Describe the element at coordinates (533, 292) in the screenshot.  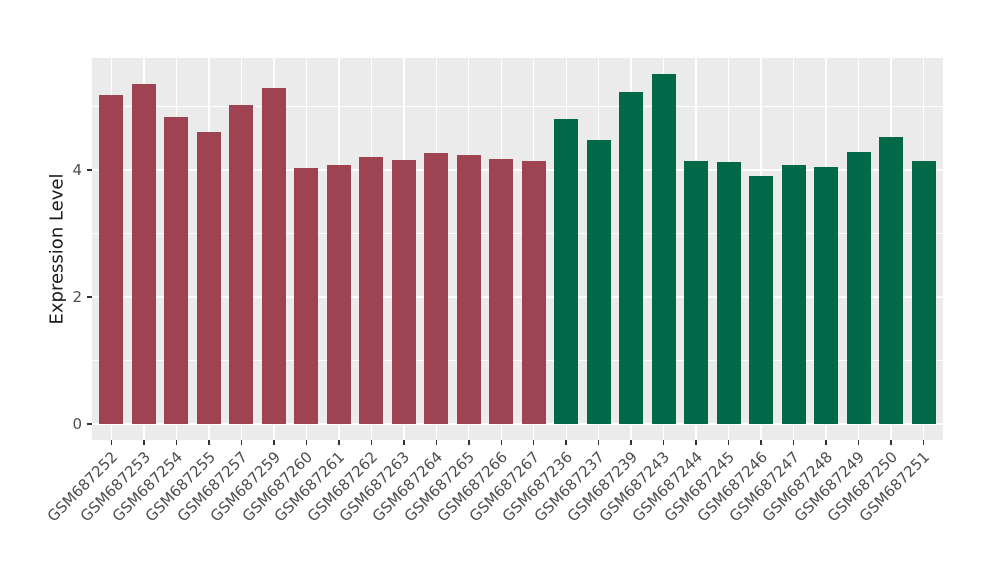
I see `bar-GSM687267` at that location.